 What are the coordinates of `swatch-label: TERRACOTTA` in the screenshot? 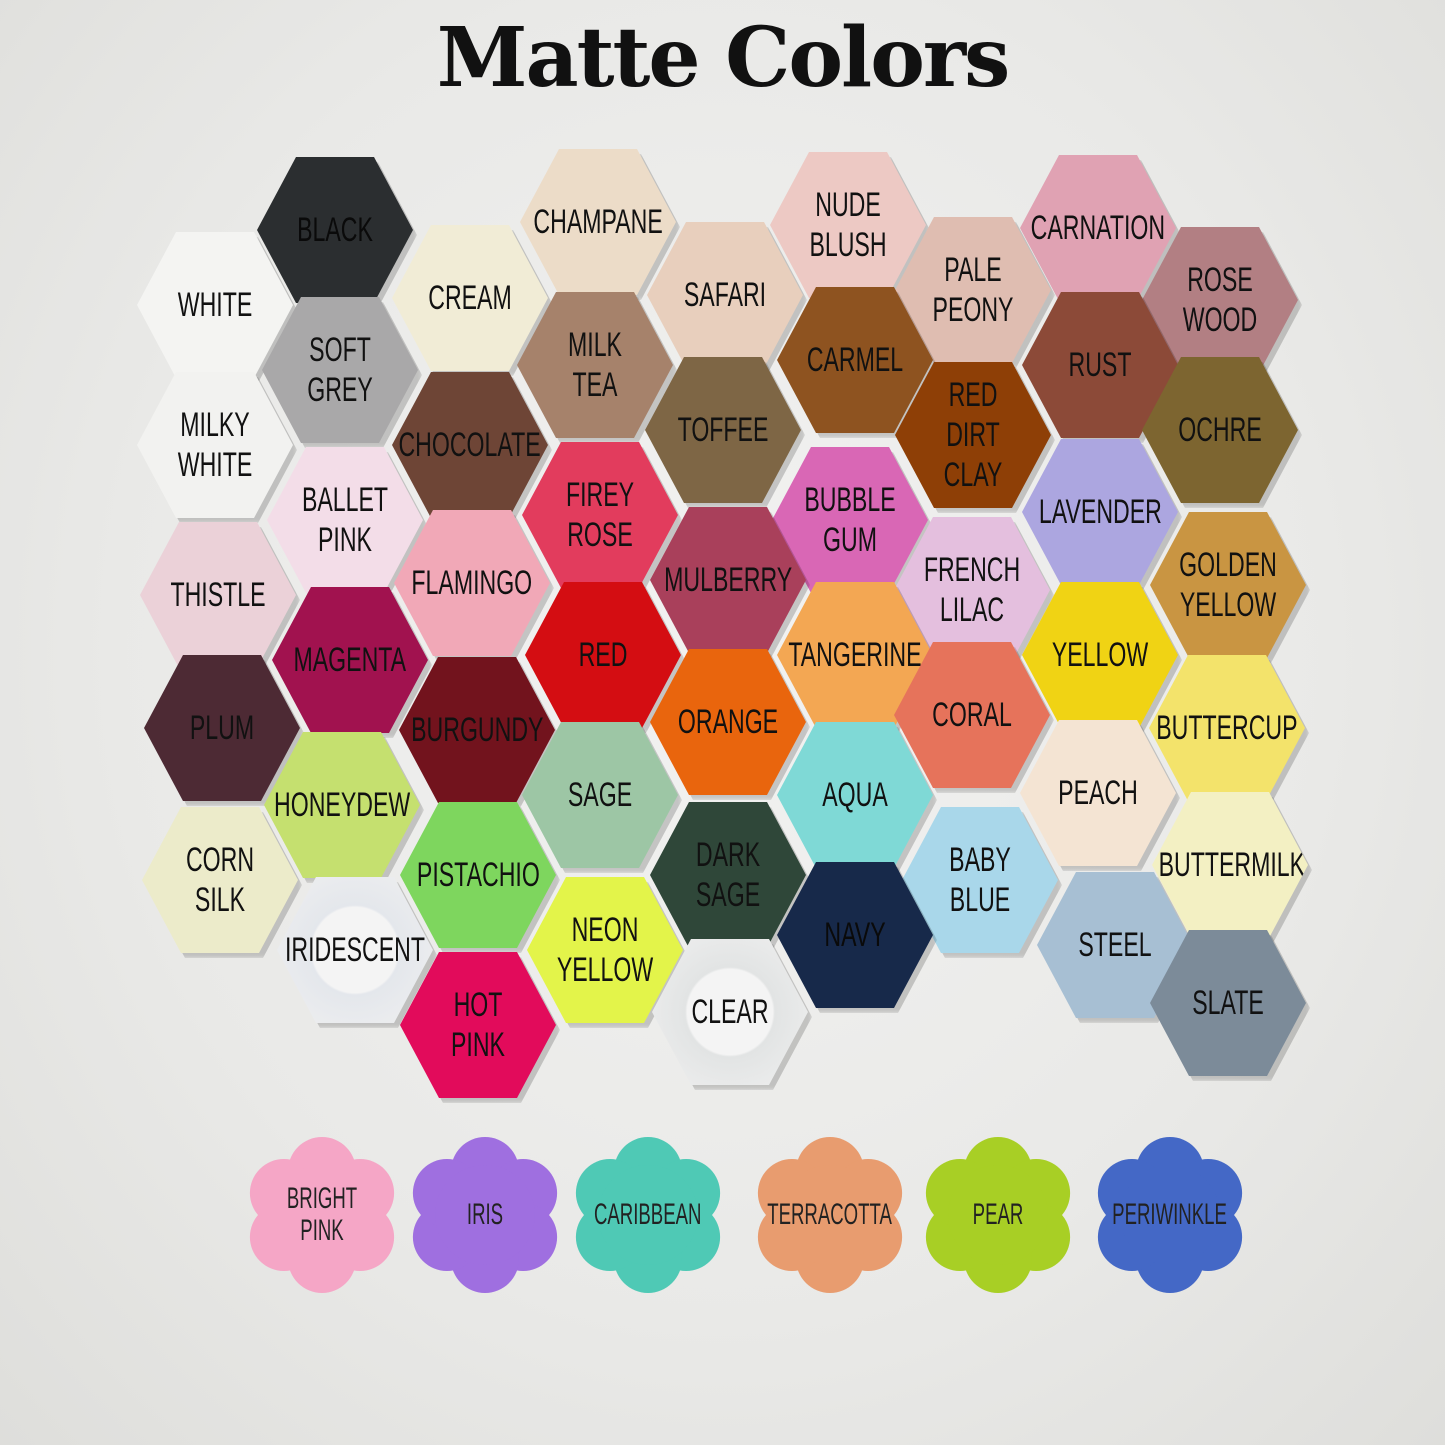 It's located at (830, 1214).